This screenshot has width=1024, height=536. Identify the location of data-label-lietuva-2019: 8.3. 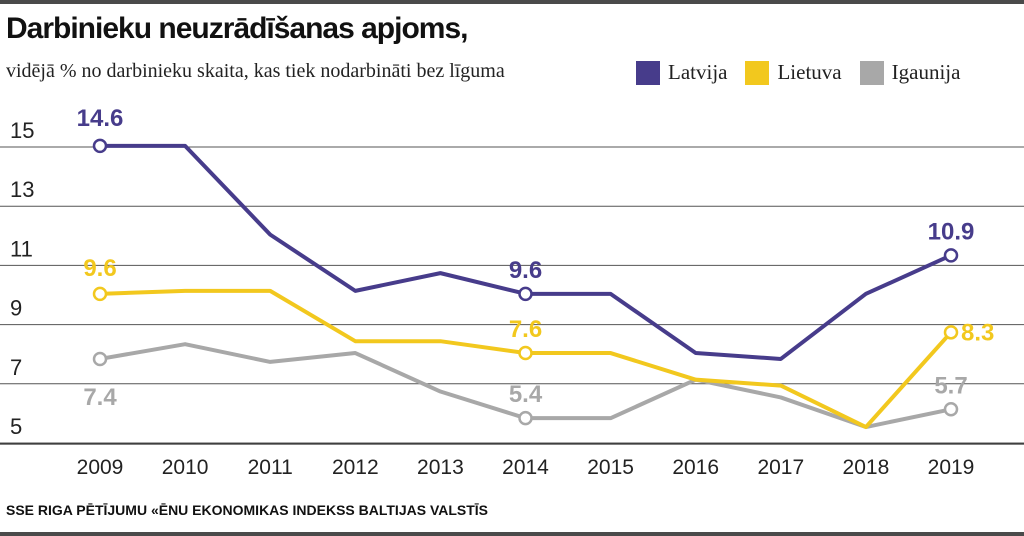
(977, 332).